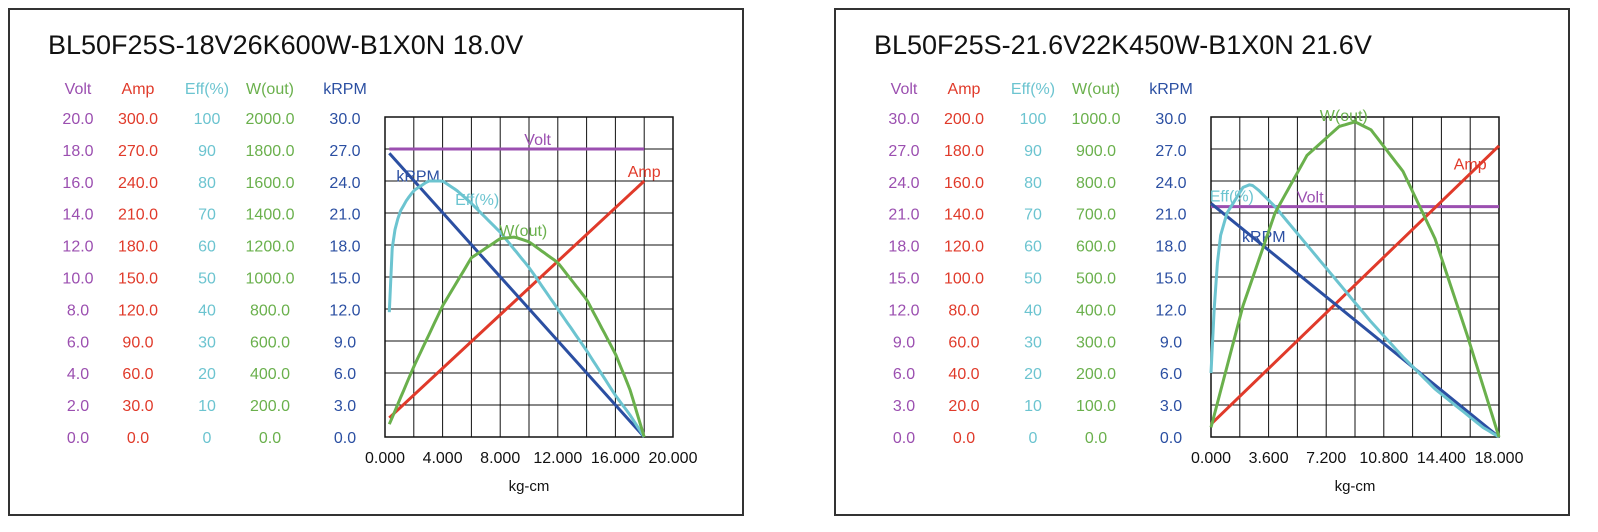 The image size is (1598, 532). Describe the element at coordinates (78, 406) in the screenshot. I see `y-tick-volt: 2.0` at that location.